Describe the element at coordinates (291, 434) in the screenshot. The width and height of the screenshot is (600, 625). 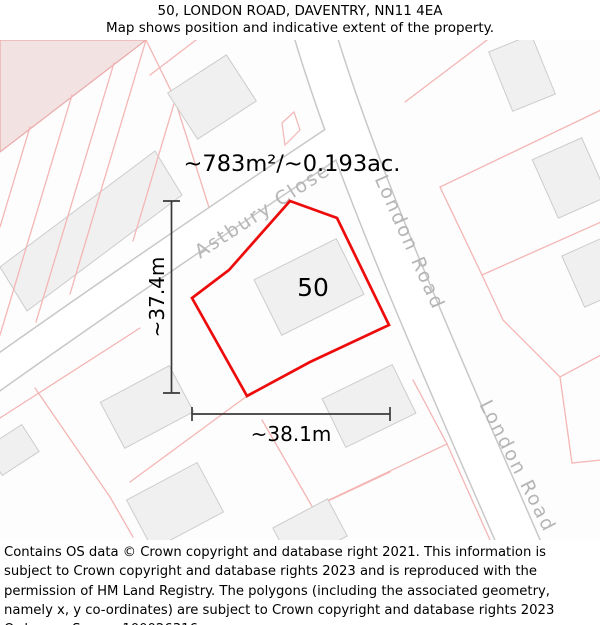
I see `width-measure-label: ~38.1m` at that location.